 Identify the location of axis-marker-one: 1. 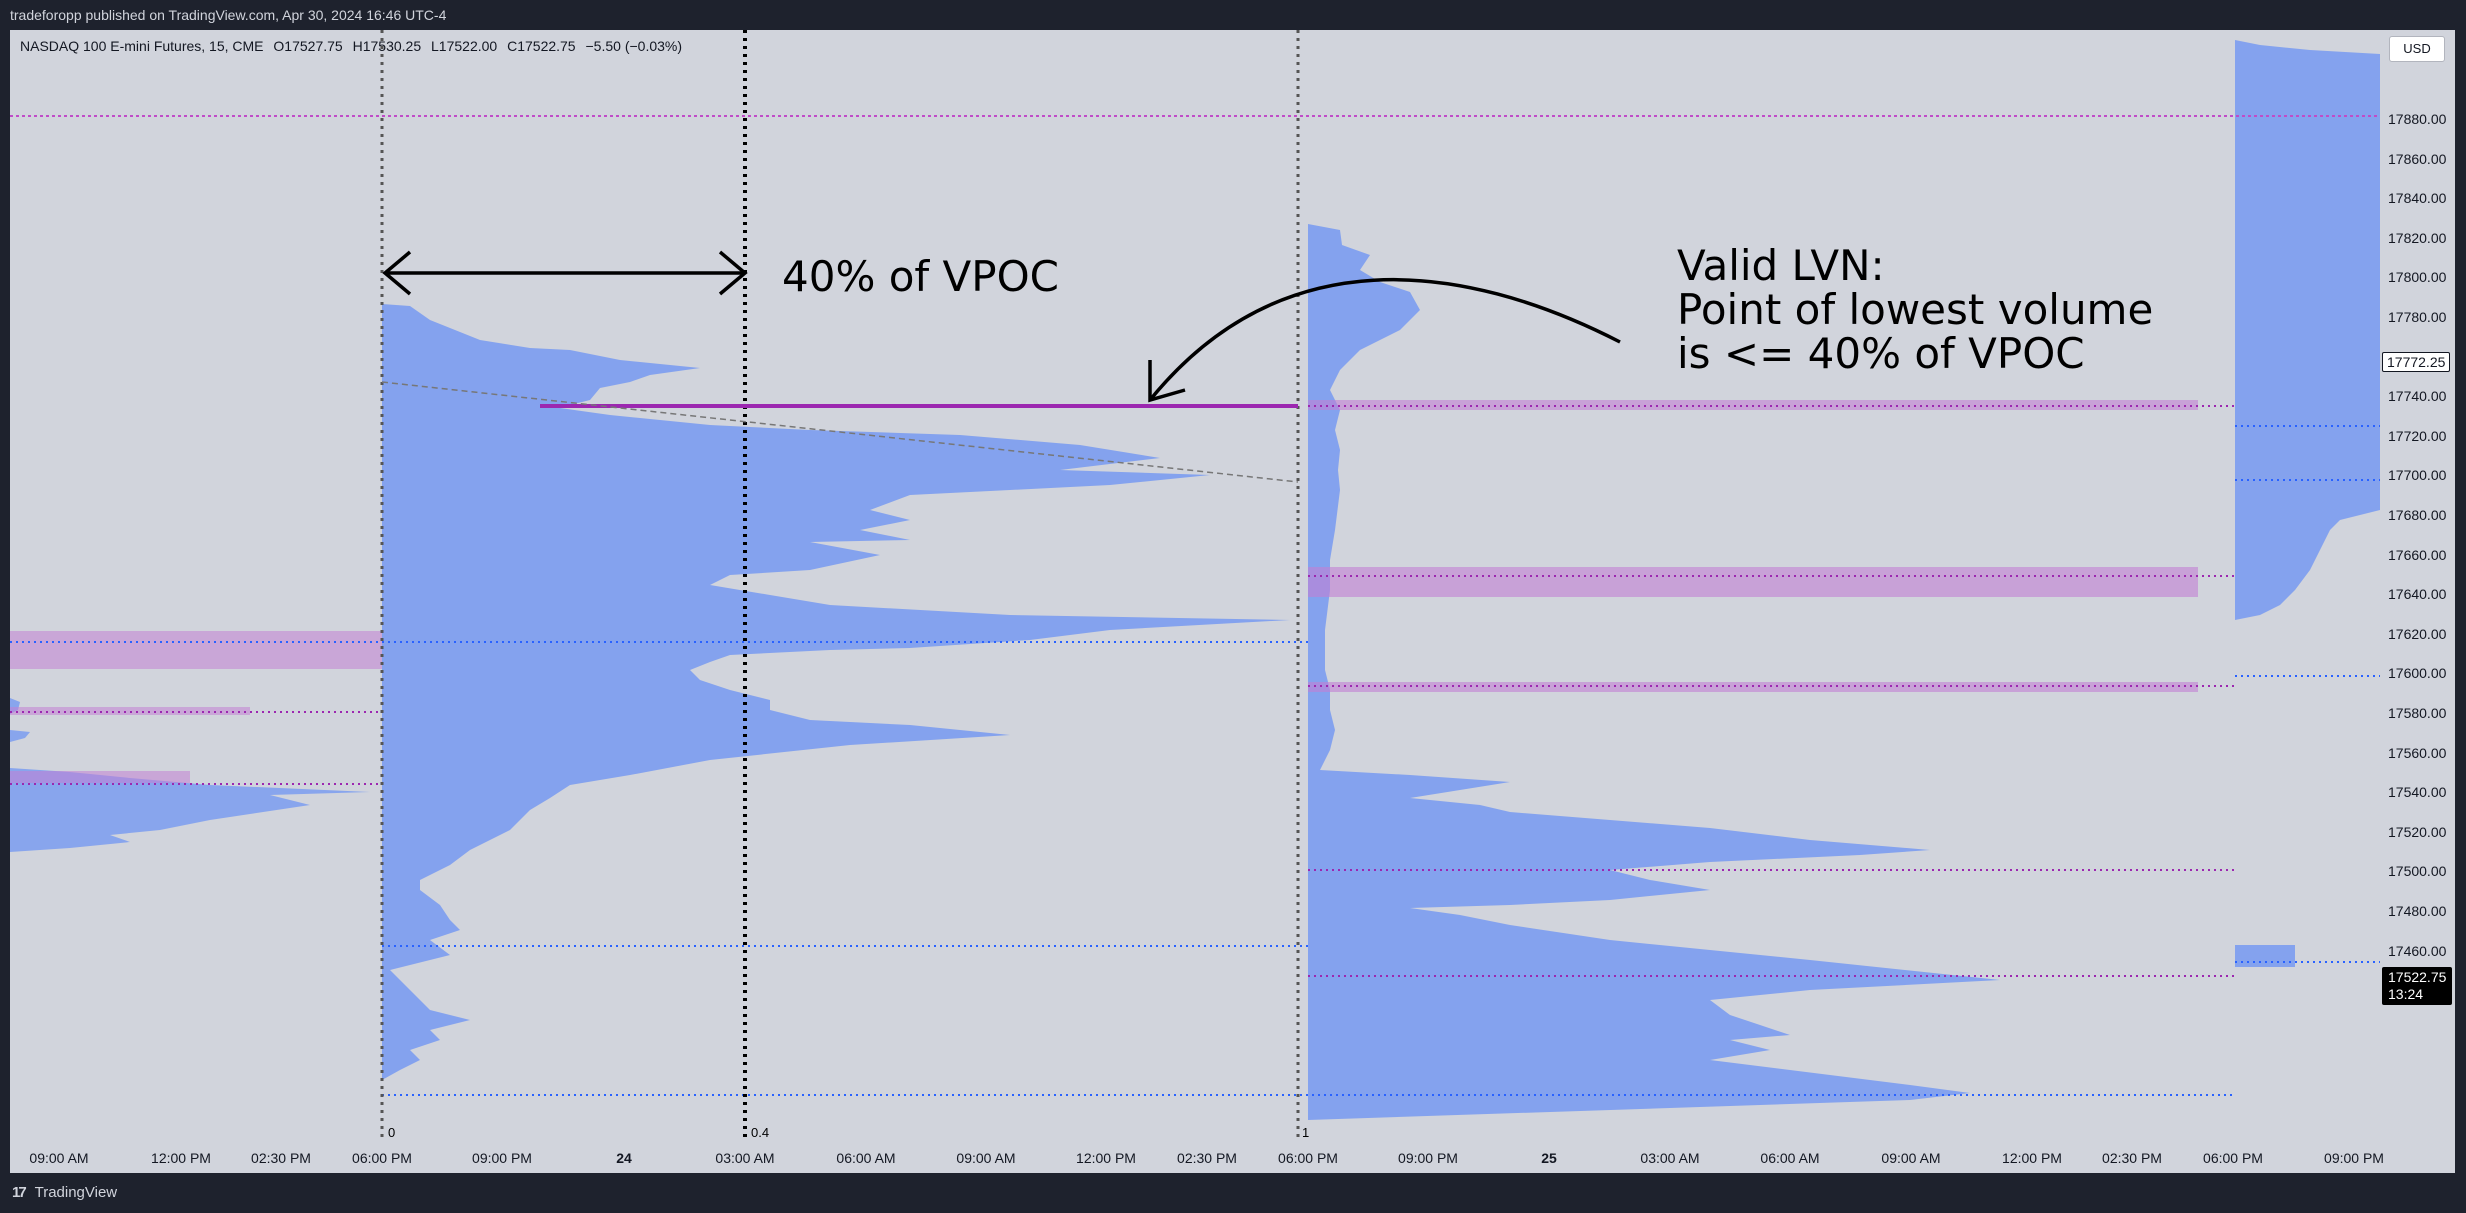
(1306, 1132).